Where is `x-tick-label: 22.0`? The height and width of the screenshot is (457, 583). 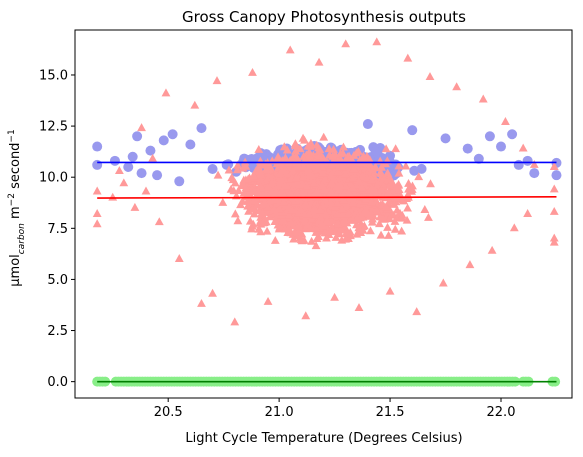 x-tick-label: 22.0 is located at coordinates (501, 412).